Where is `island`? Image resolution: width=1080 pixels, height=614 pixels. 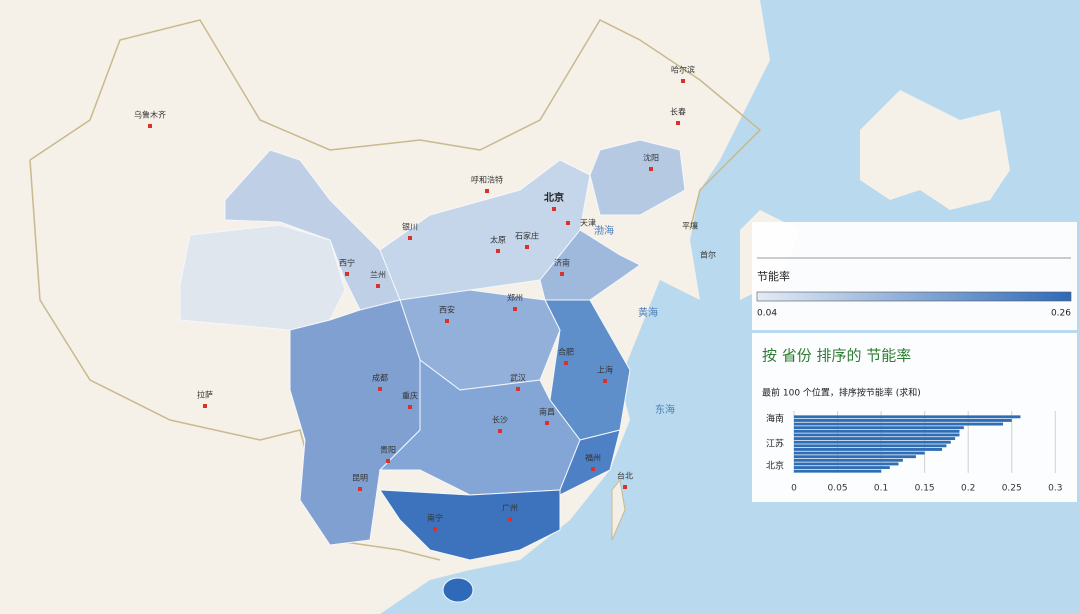 island is located at coordinates (618, 509).